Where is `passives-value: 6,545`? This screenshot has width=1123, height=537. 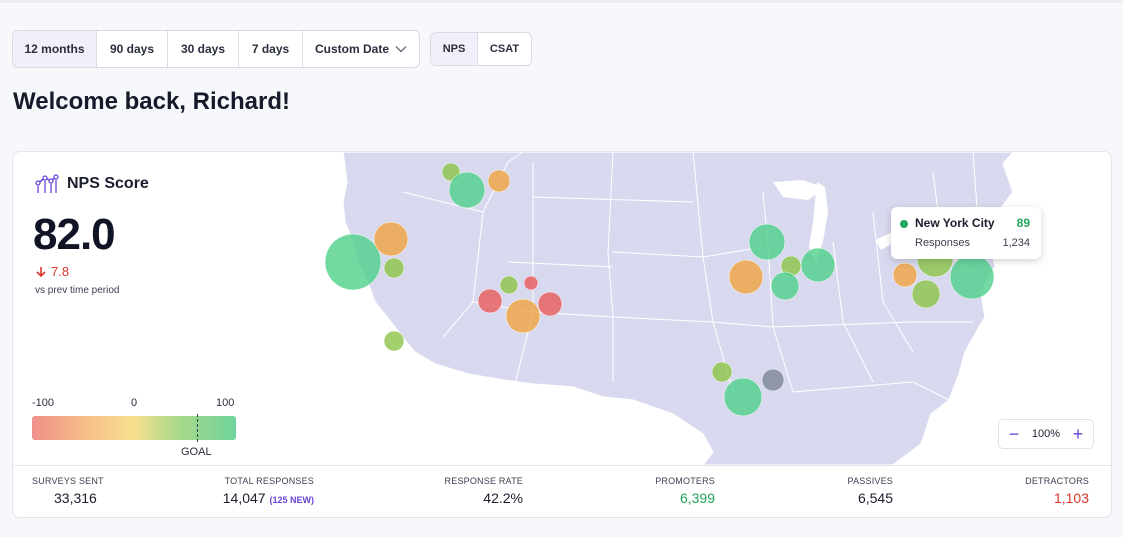 passives-value: 6,545 is located at coordinates (875, 498).